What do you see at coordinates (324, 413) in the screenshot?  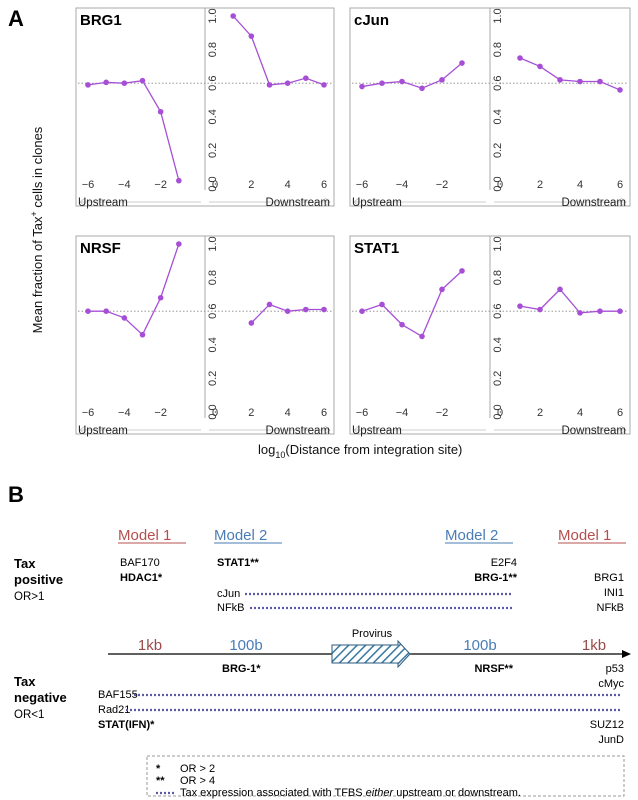 I see `chart-2-x-tick-down: 6` at bounding box center [324, 413].